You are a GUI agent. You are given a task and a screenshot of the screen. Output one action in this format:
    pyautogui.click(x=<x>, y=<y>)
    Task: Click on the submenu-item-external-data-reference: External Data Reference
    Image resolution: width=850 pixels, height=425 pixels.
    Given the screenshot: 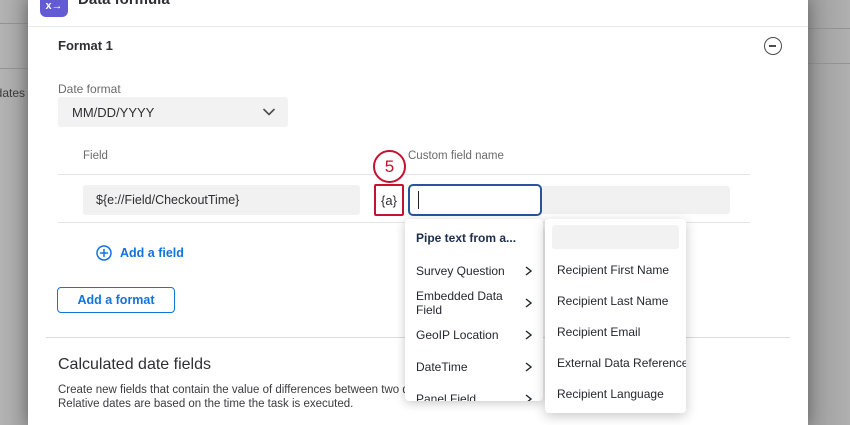 What is the action you would take?
    pyautogui.click(x=621, y=363)
    